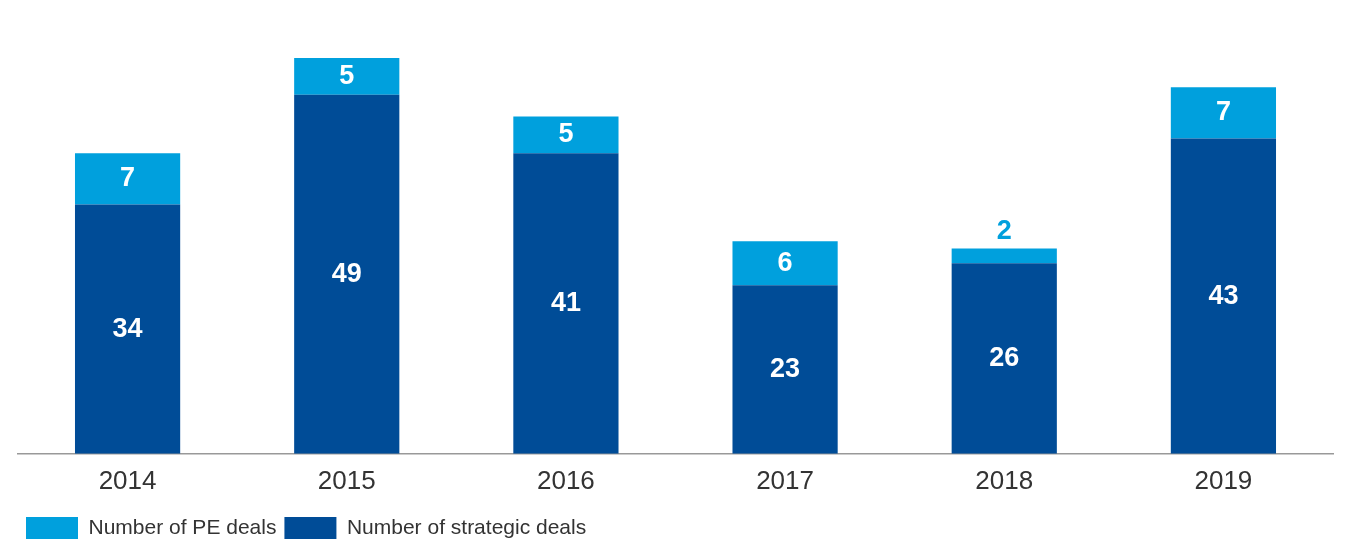 This screenshot has width=1351, height=557. I want to click on legend-label: Number of strategic deals, so click(466, 526).